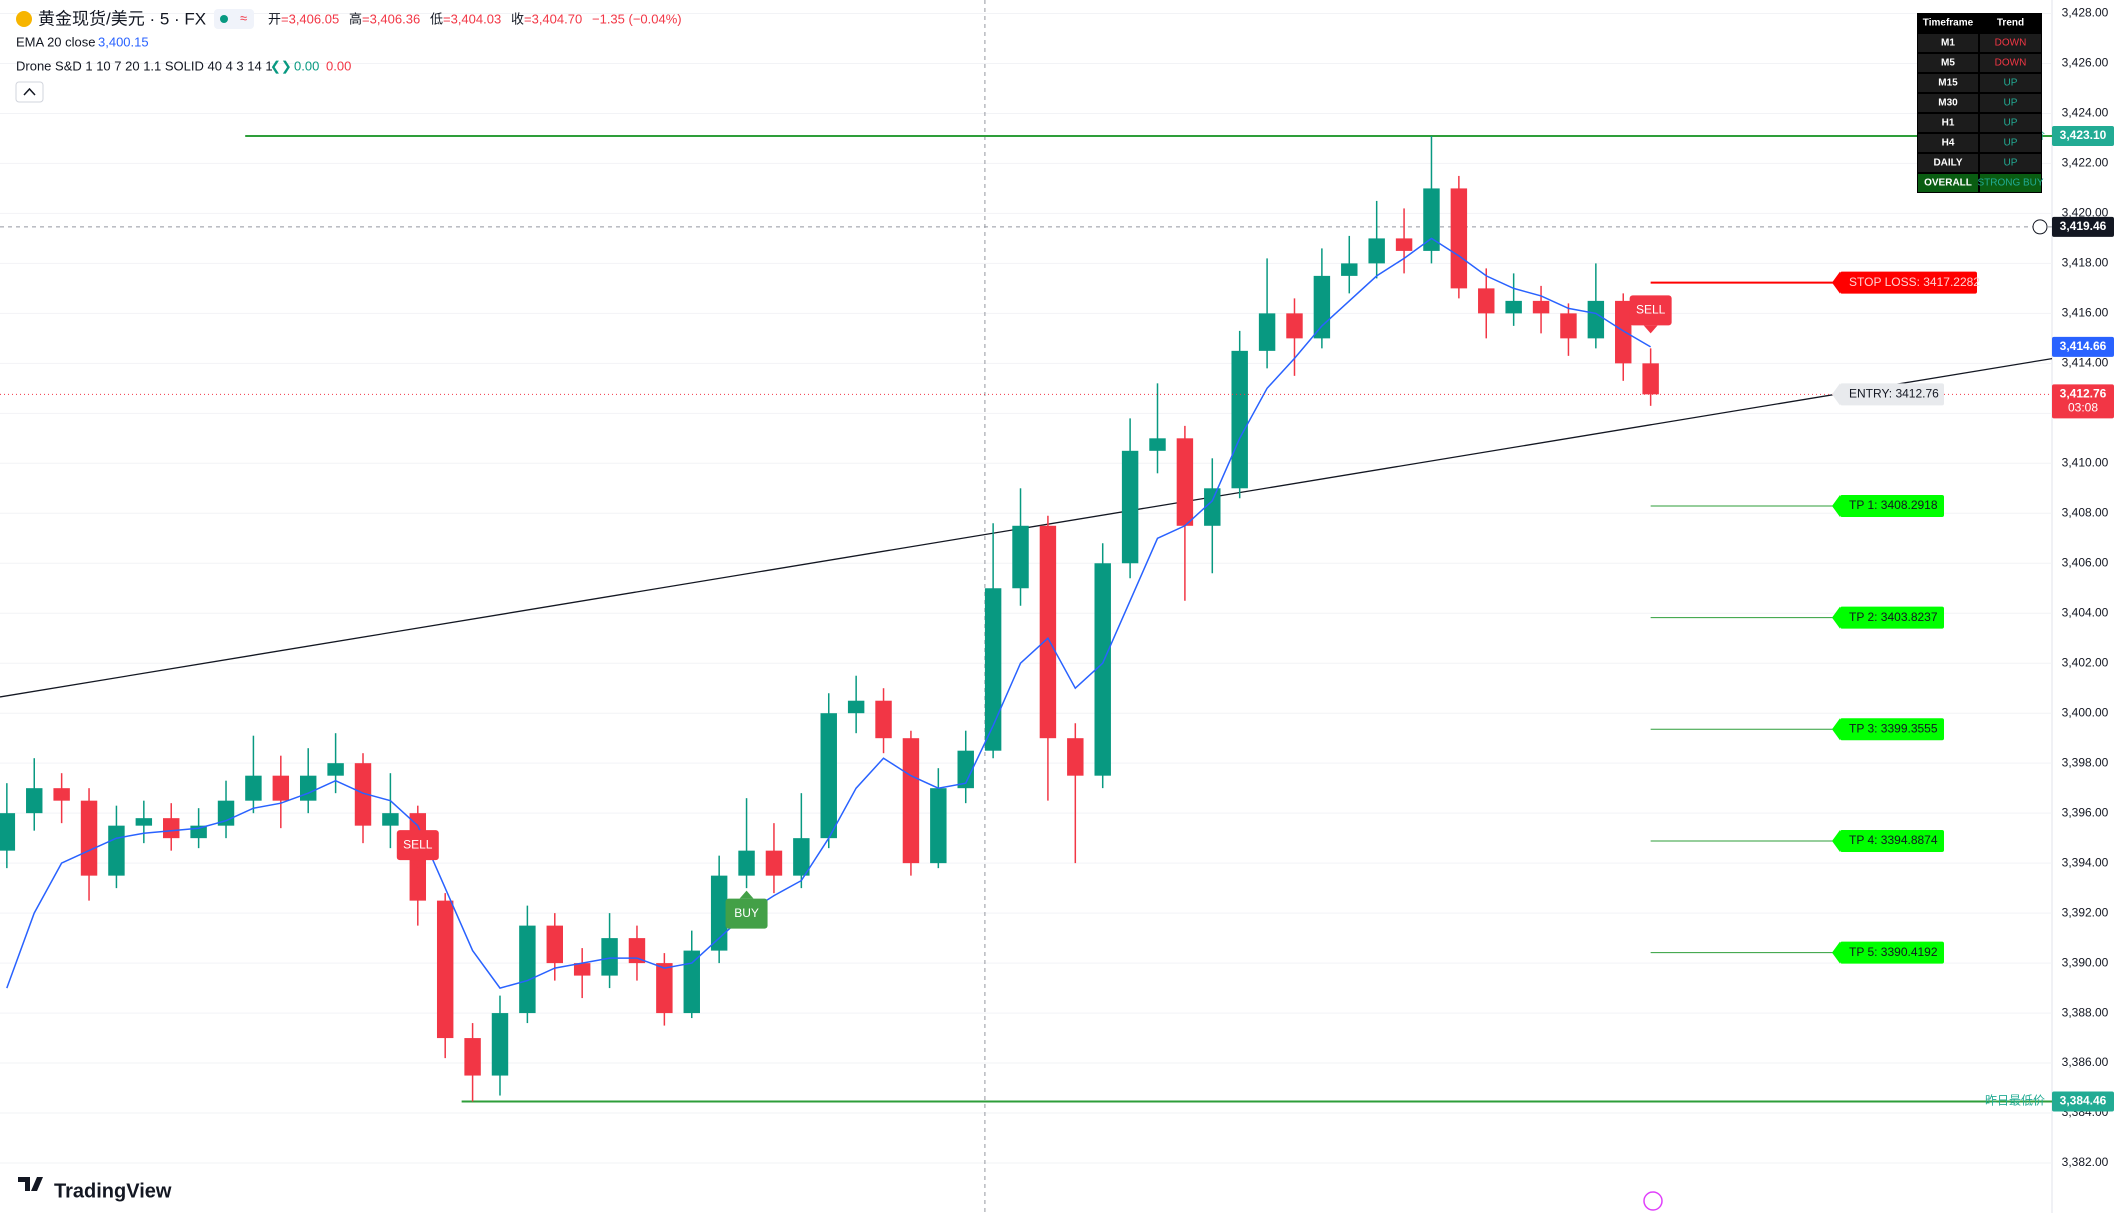 Image resolution: width=2114 pixels, height=1213 pixels. I want to click on level-label: 昨日最低价, so click(2015, 1101).